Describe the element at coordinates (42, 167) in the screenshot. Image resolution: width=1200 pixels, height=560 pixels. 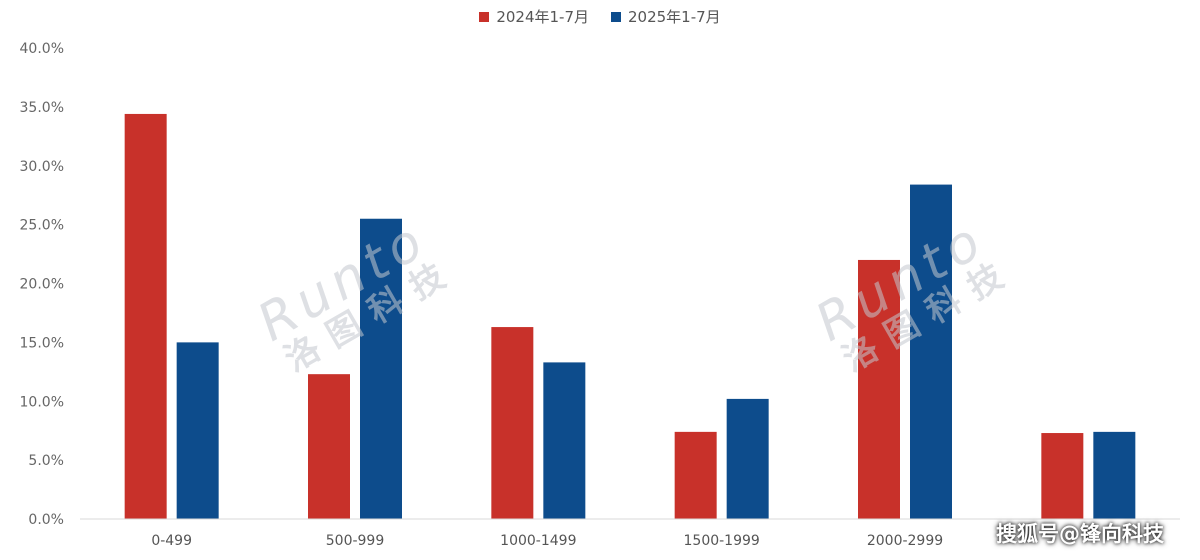
I see `y-tick-label: 30.0%` at that location.